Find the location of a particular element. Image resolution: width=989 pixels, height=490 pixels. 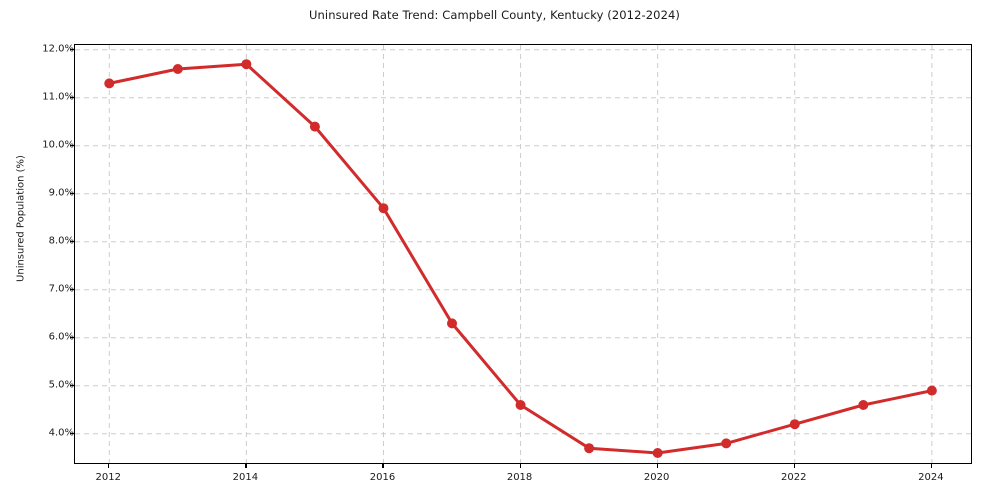

y-axis-tick-label: 6.0% is located at coordinates (61, 337).